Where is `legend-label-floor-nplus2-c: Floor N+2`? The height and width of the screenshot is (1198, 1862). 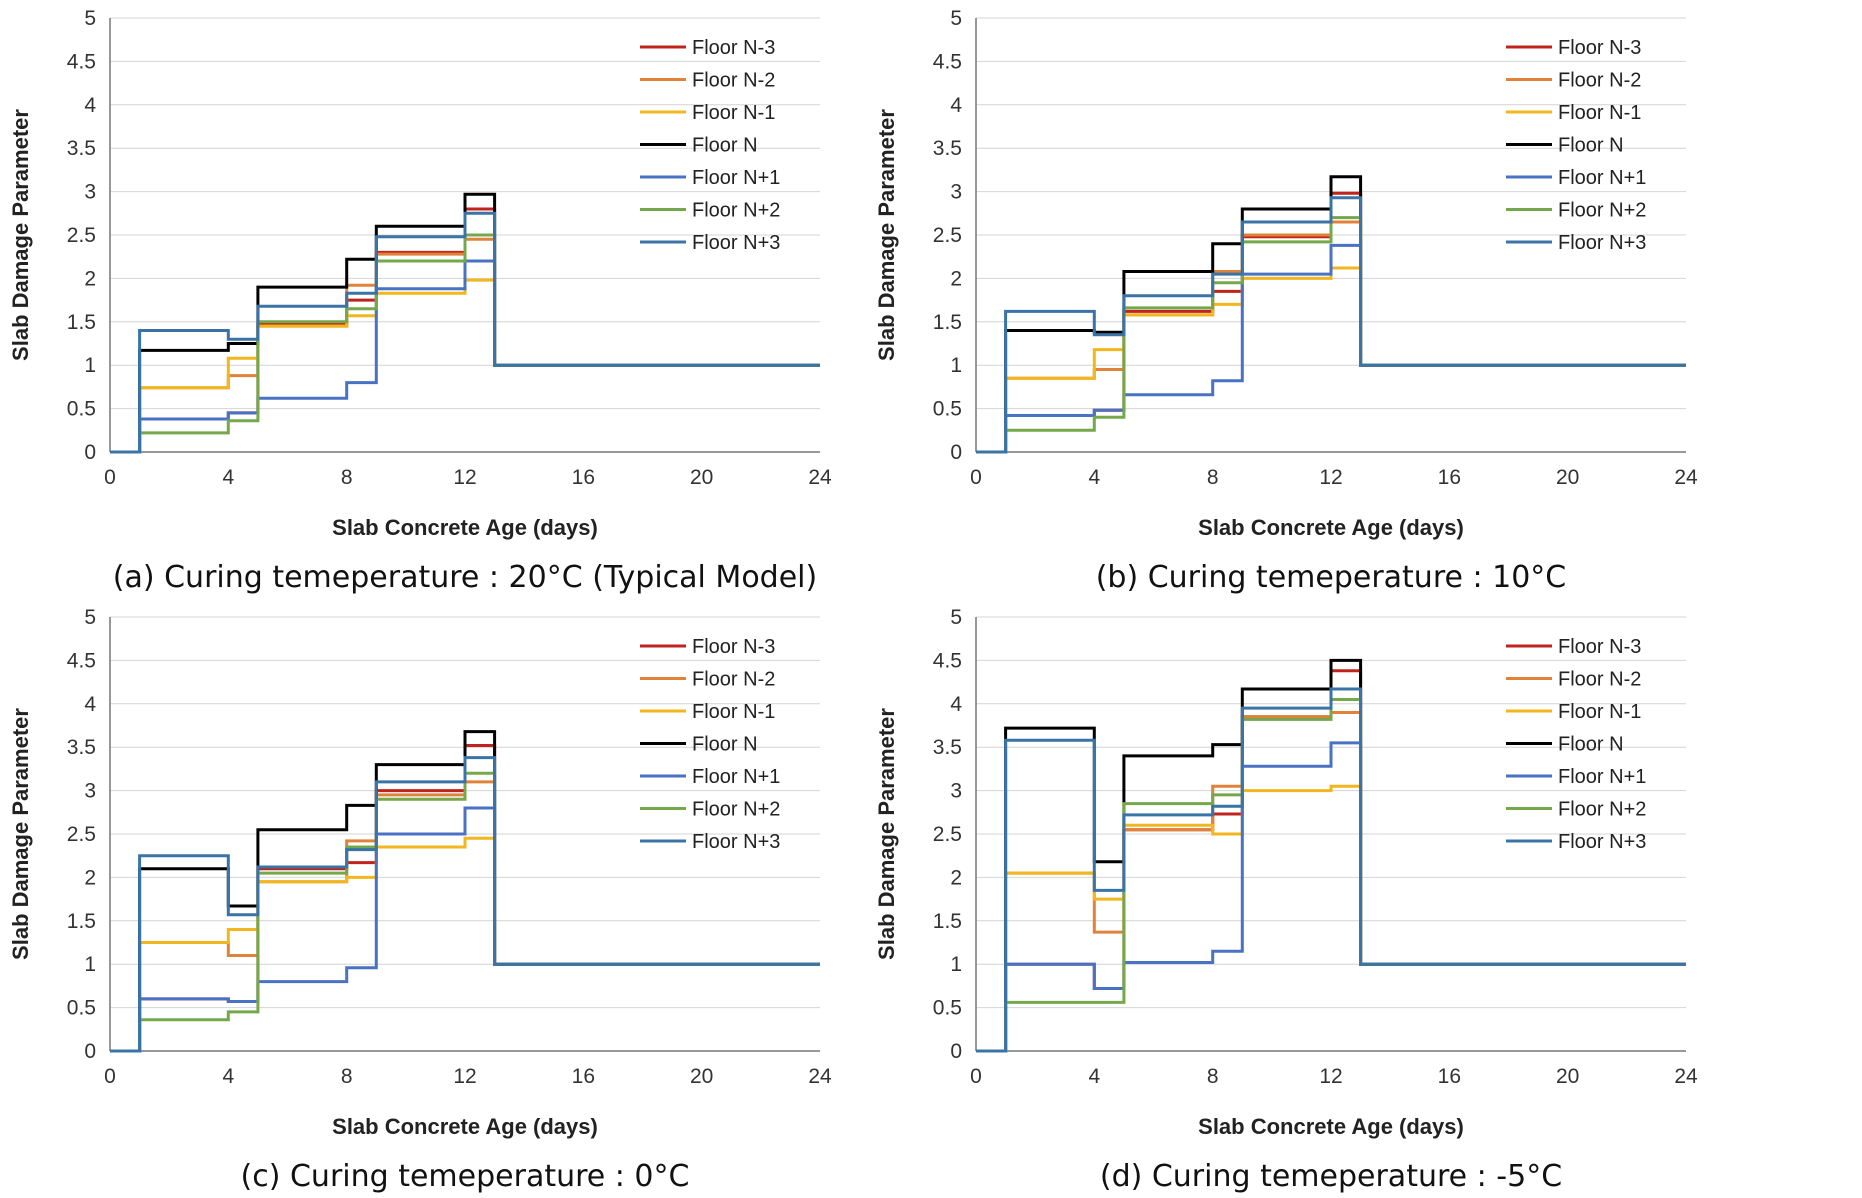 legend-label-floor-nplus2-c: Floor N+2 is located at coordinates (736, 810).